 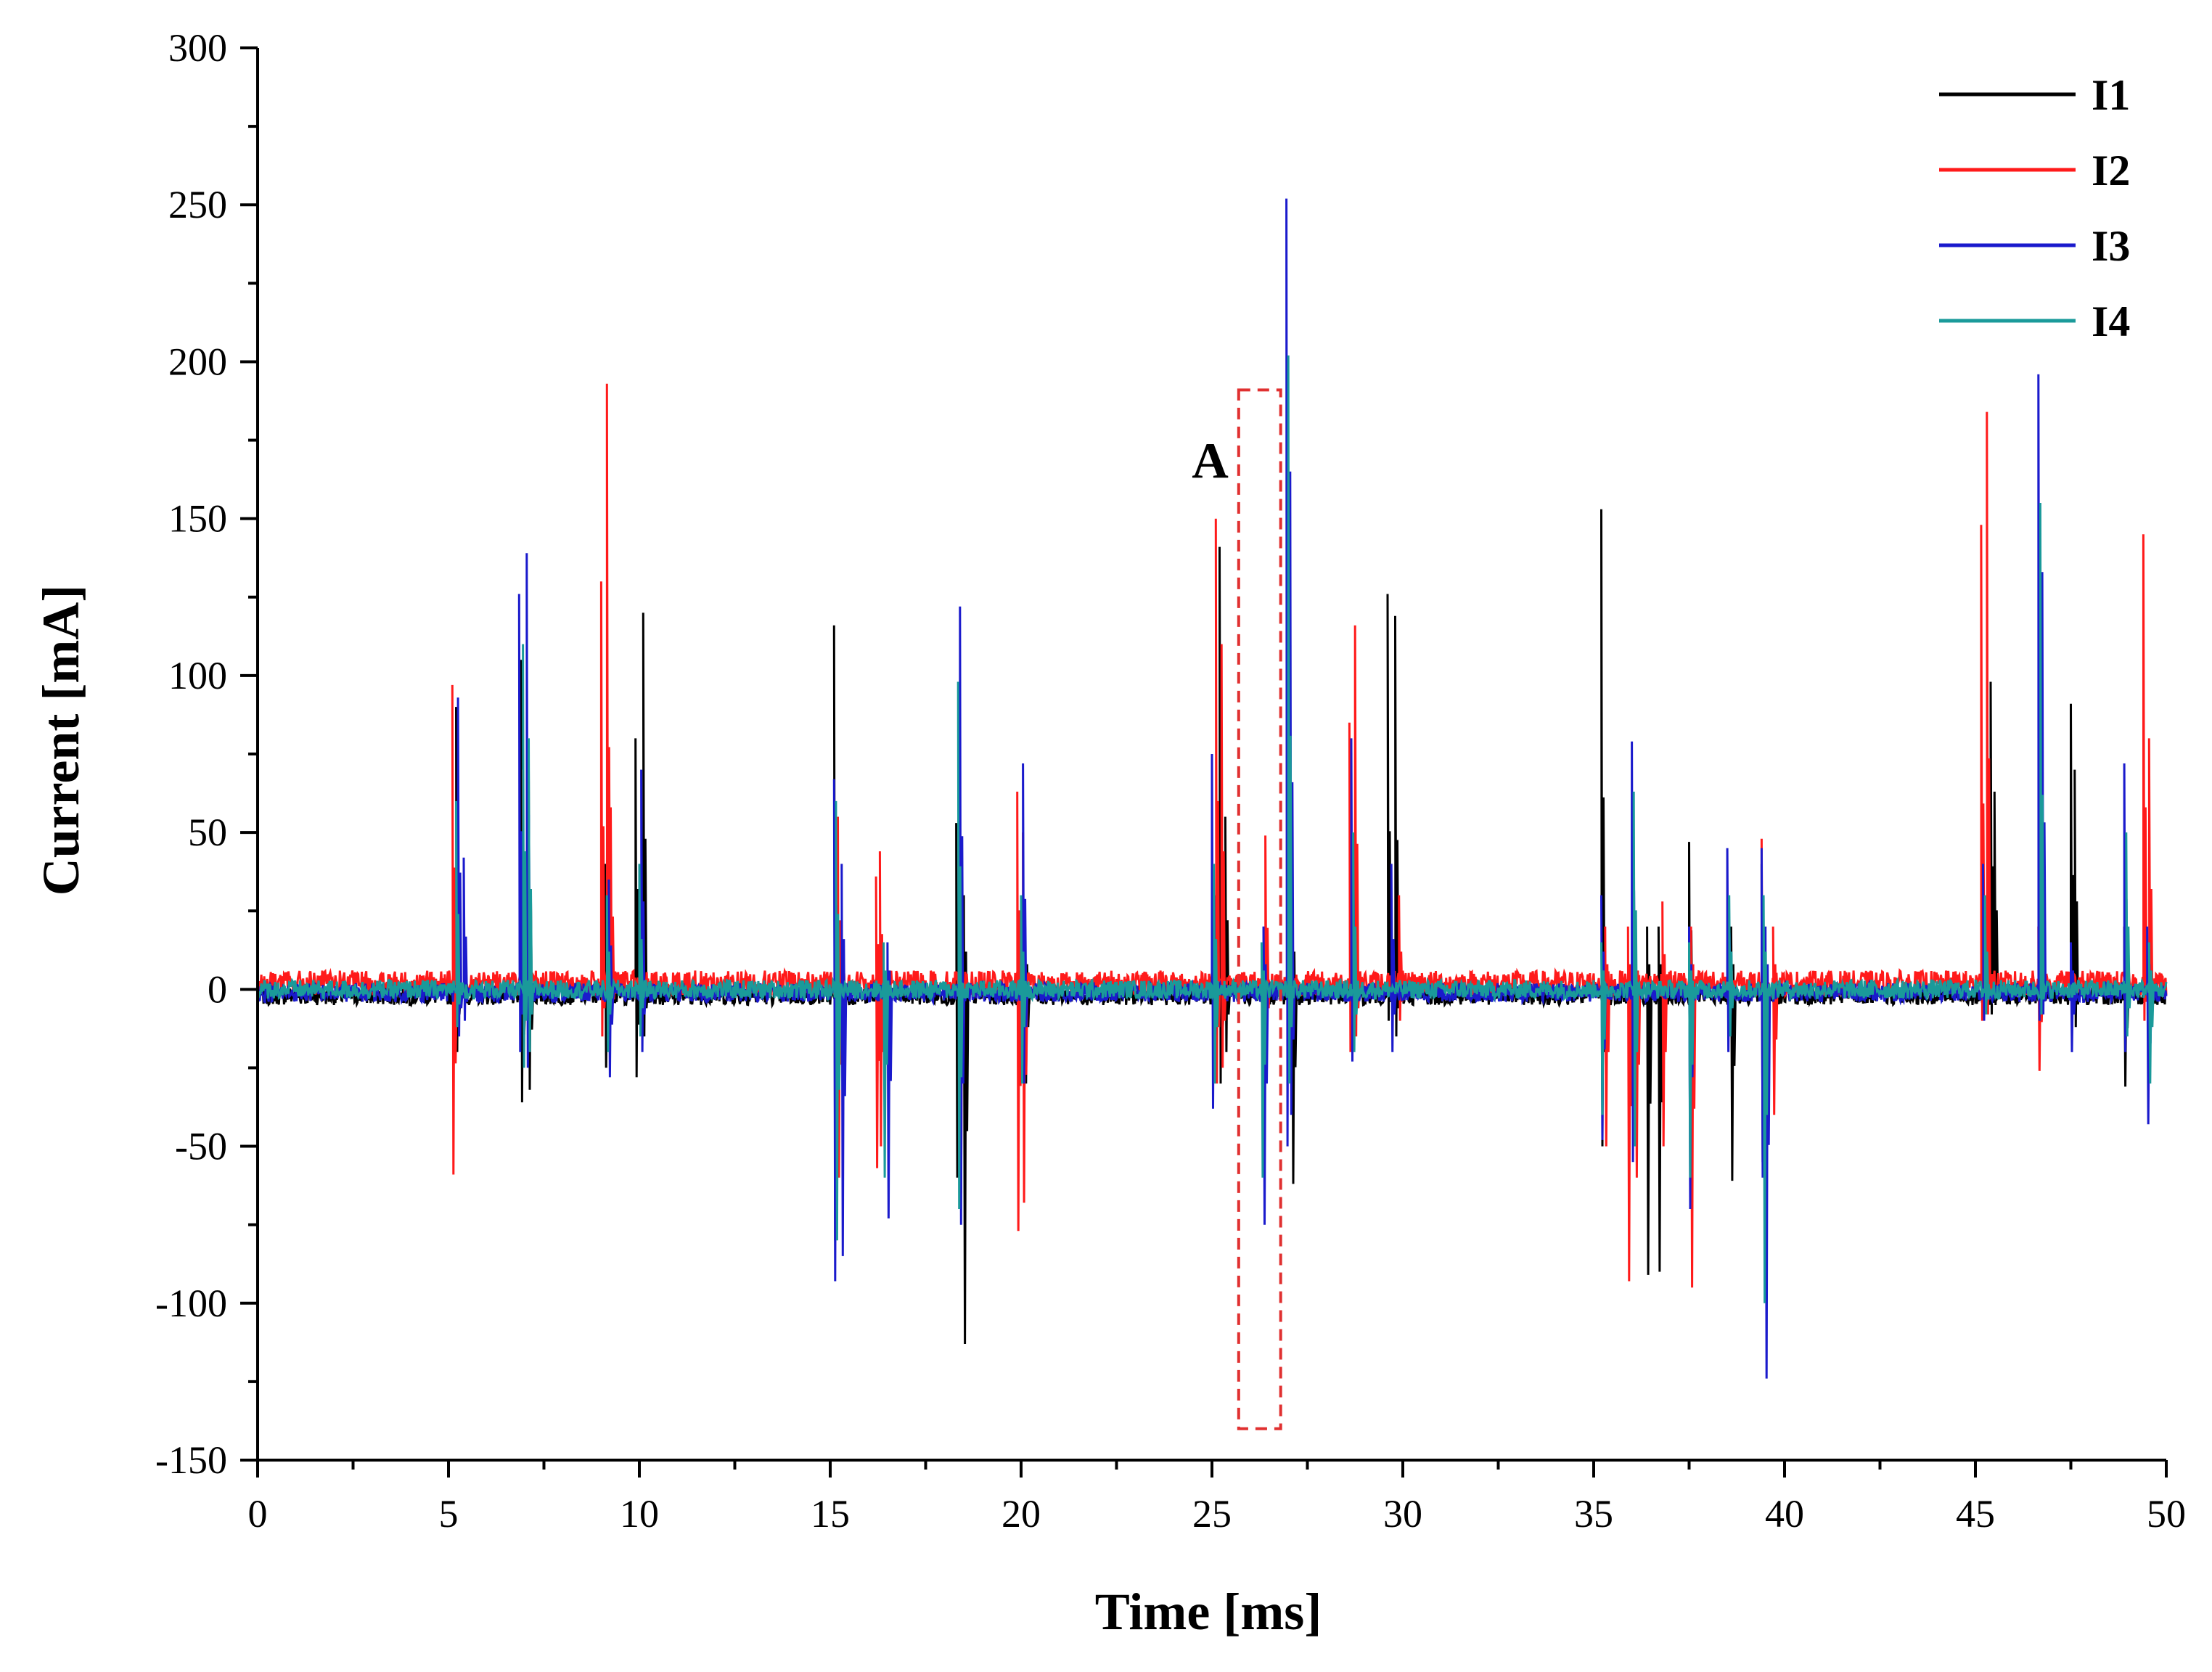 What do you see at coordinates (2111, 170) in the screenshot?
I see `legend-label-I2: I2` at bounding box center [2111, 170].